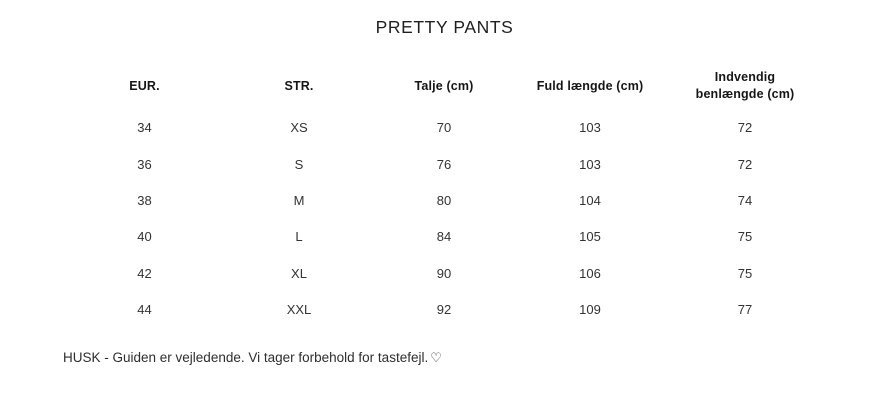 The width and height of the screenshot is (889, 416). Describe the element at coordinates (590, 237) in the screenshot. I see `cell-fuld-laengde: 105` at that location.